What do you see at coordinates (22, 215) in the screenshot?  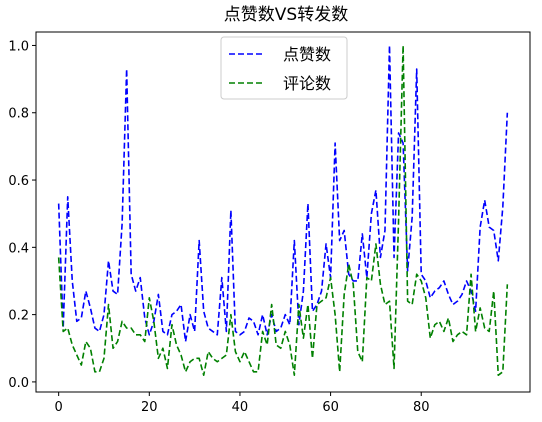 I see `y-axis: 0.0 0.2 0.4 0.6 0.8 1.0` at bounding box center [22, 215].